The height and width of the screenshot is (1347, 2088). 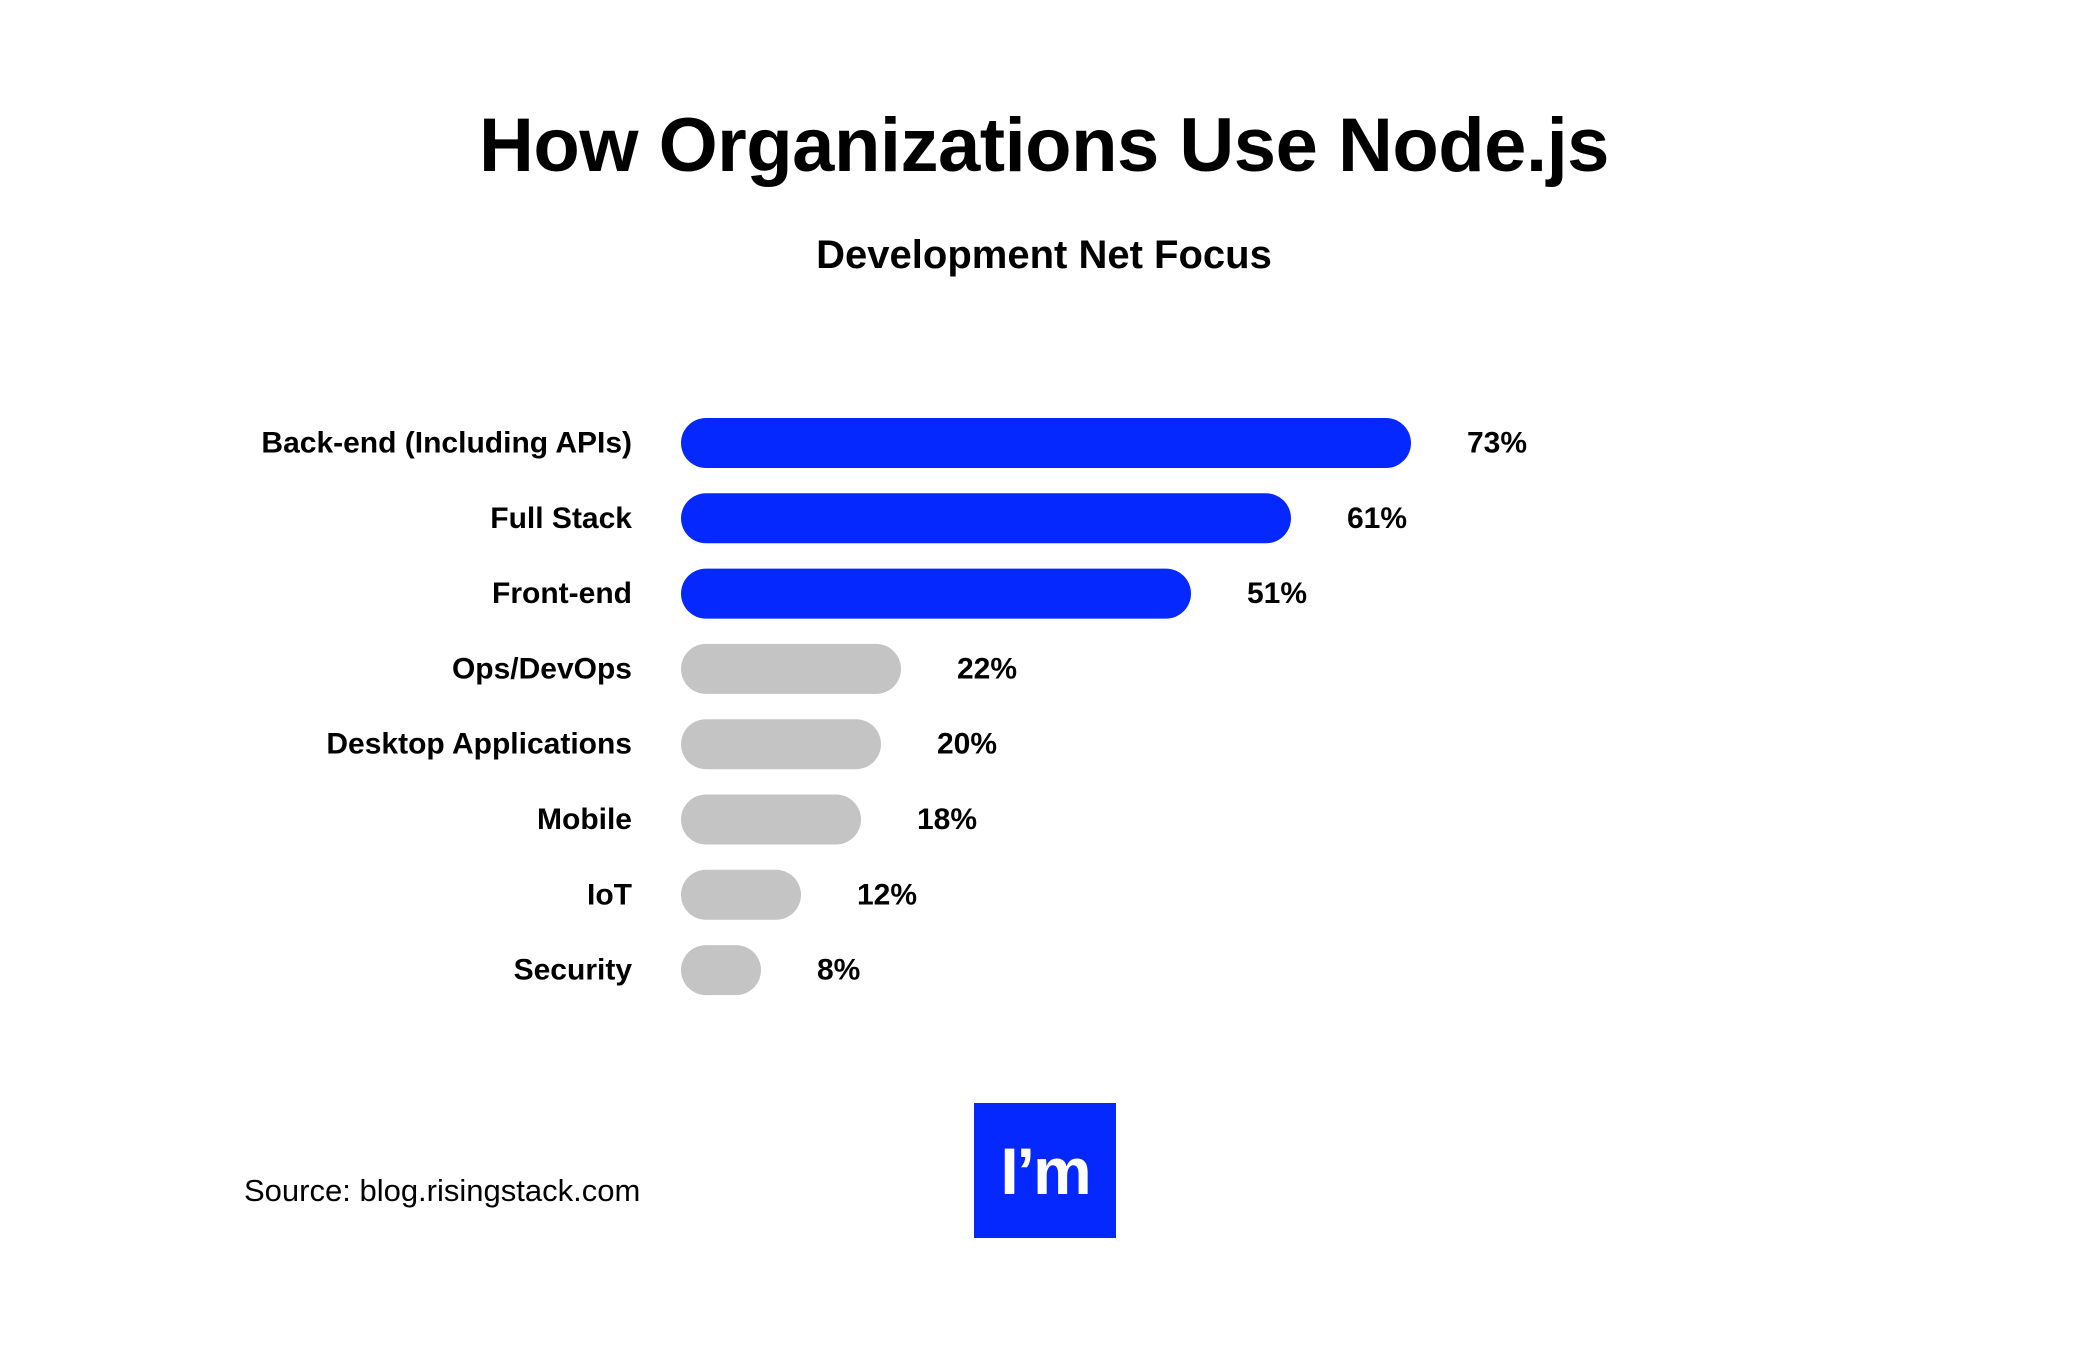 I want to click on category-label: IoT, so click(x=609, y=894).